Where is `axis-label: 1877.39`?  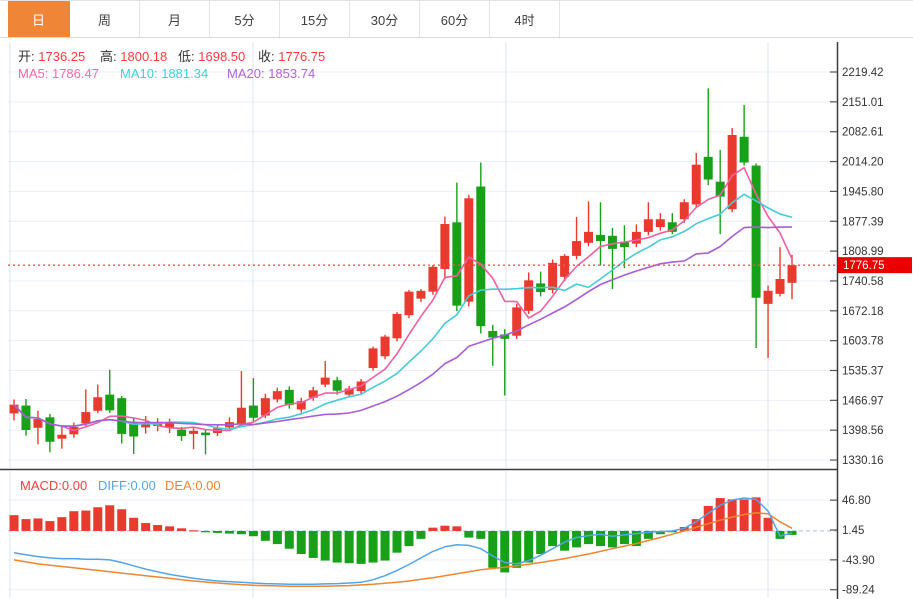
axis-label: 1877.39 is located at coordinates (863, 222).